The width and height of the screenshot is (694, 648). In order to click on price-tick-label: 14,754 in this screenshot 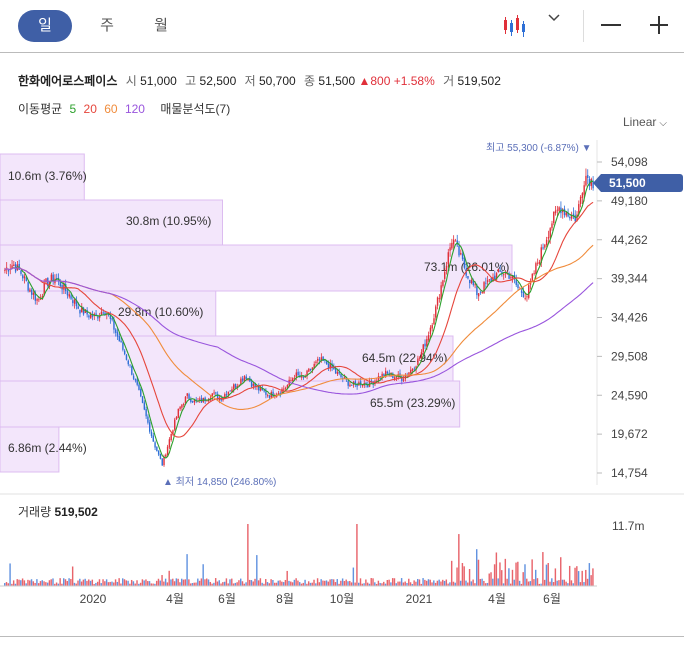, I will do `click(629, 473)`.